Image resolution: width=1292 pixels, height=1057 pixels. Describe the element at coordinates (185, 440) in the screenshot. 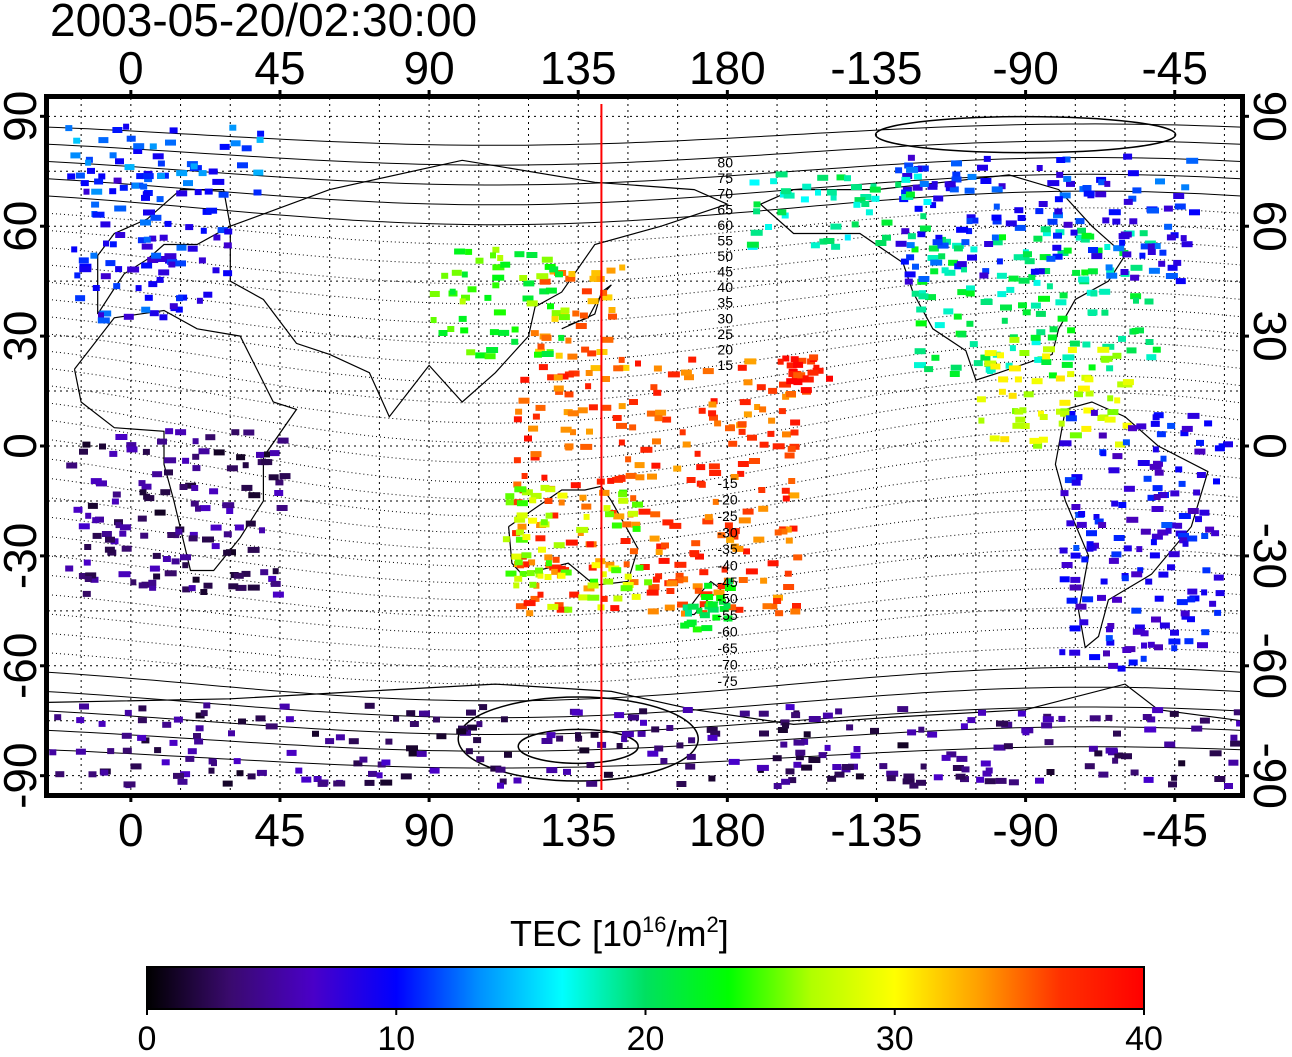

I see `coastline` at that location.